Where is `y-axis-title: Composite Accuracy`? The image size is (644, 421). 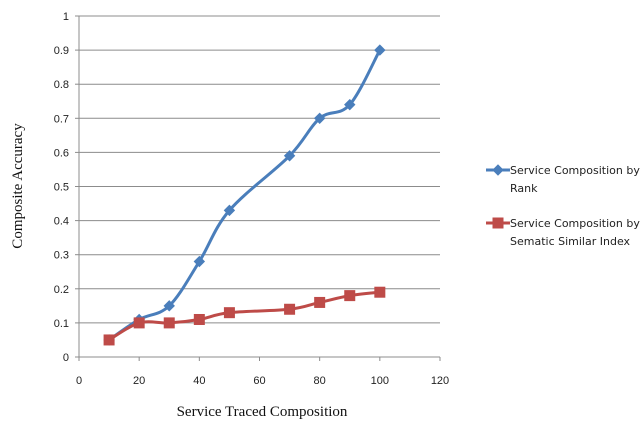 y-axis-title: Composite Accuracy is located at coordinates (18, 186).